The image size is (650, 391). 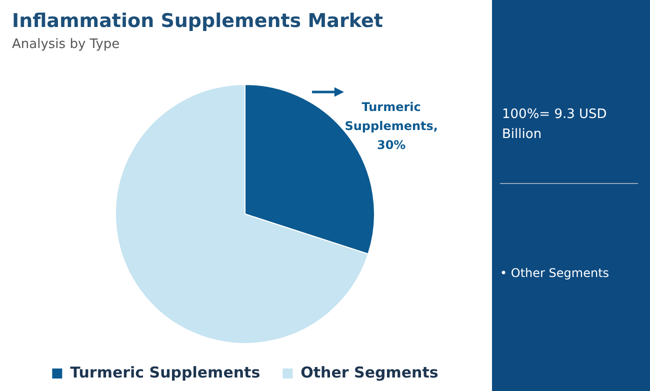 I want to click on data-label: Turmeric Supplements, 30%, so click(x=391, y=126).